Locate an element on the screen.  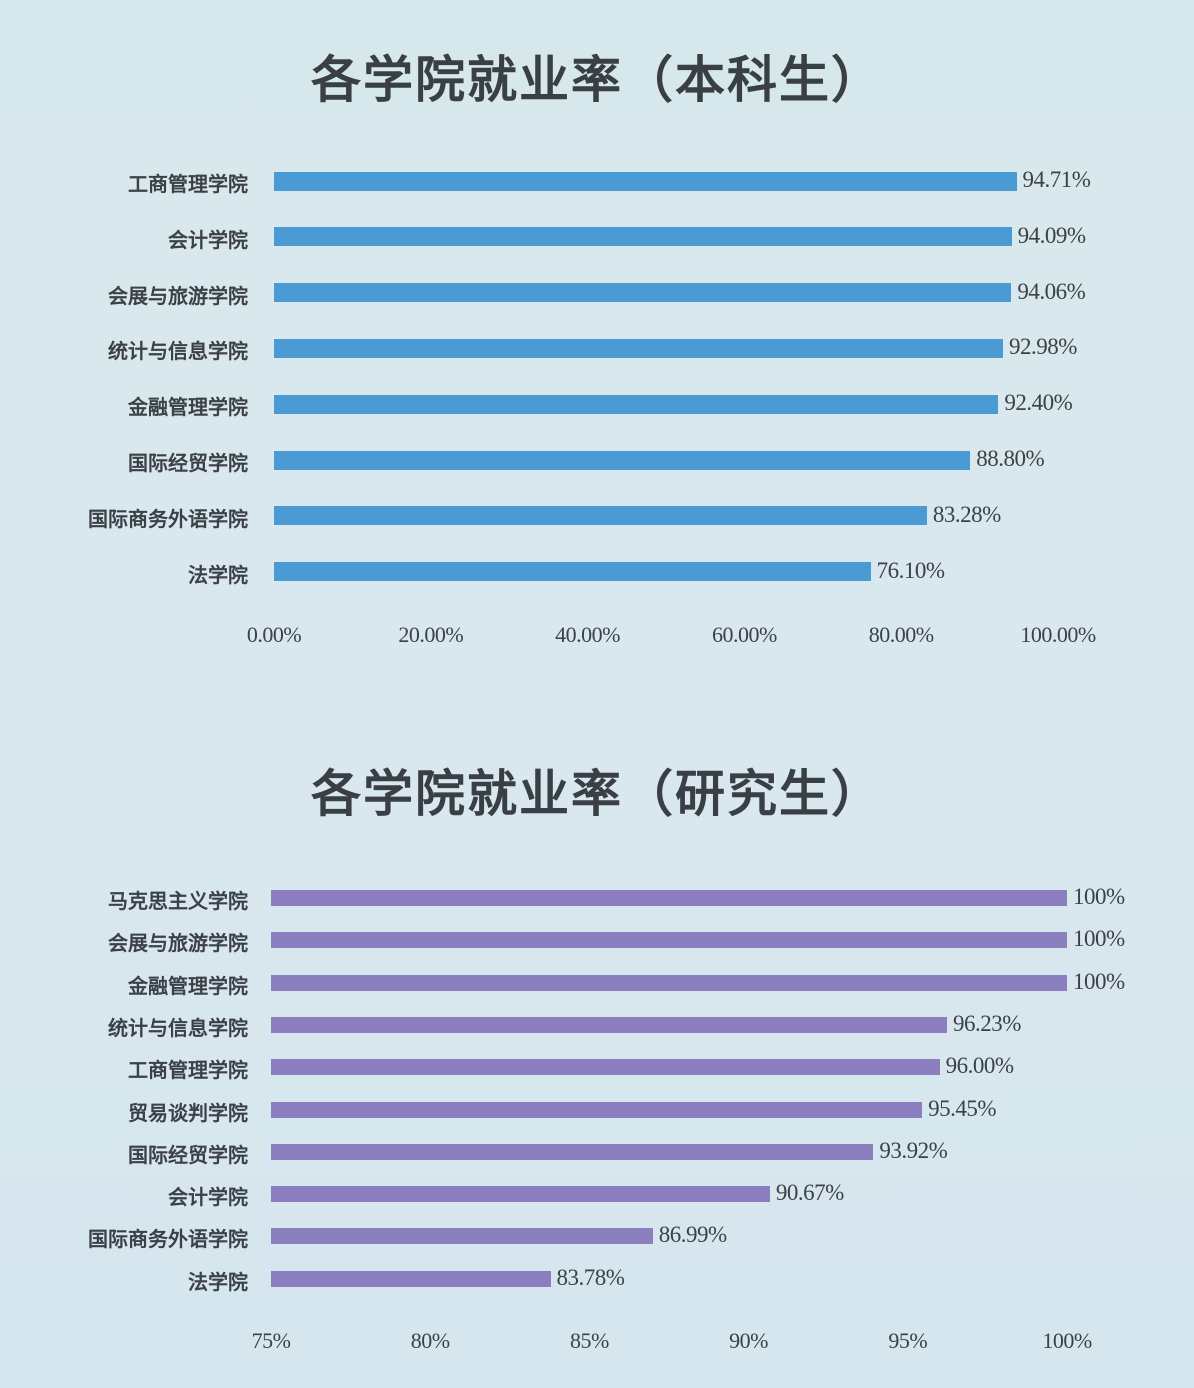
value-label: 90.67% is located at coordinates (809, 1193).